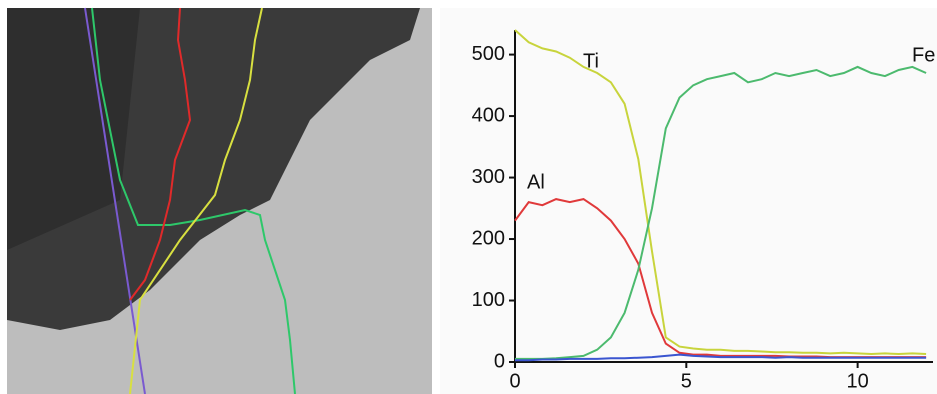  I want to click on series-label: Ti, so click(591, 61).